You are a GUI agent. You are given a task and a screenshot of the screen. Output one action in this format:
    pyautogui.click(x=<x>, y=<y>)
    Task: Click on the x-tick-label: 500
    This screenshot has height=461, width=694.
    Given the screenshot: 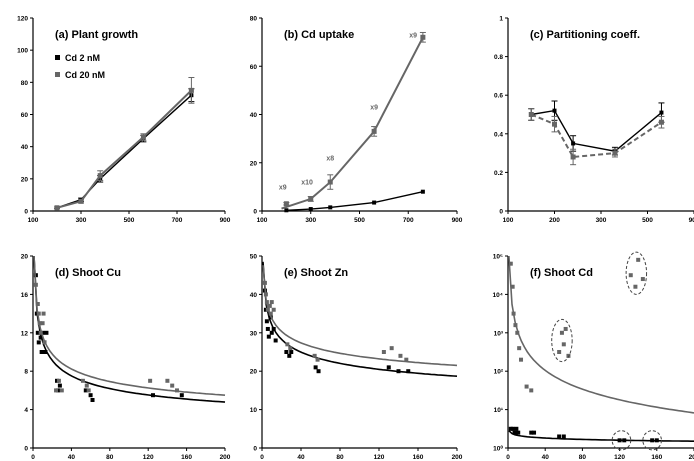 What is the action you would take?
    pyautogui.click(x=129, y=220)
    